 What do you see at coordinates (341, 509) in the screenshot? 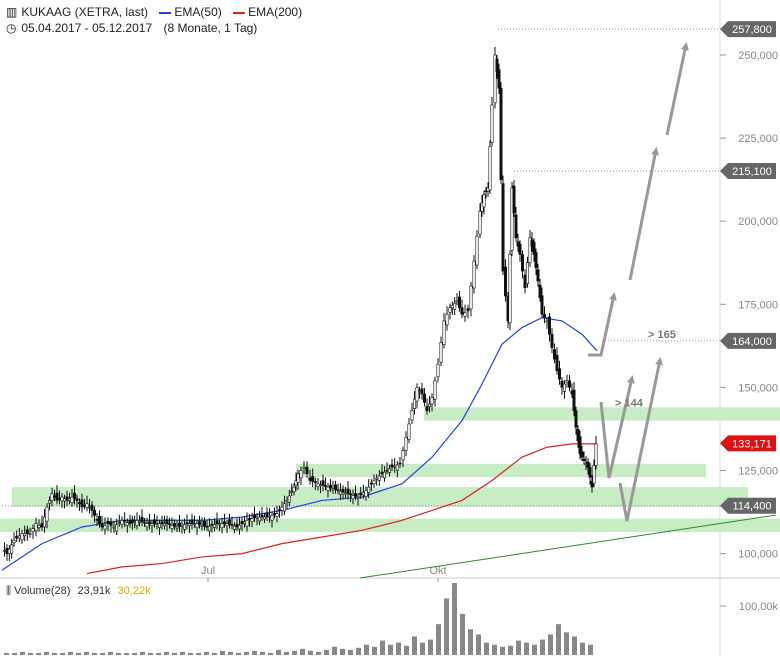
I see `ema200-line` at bounding box center [341, 509].